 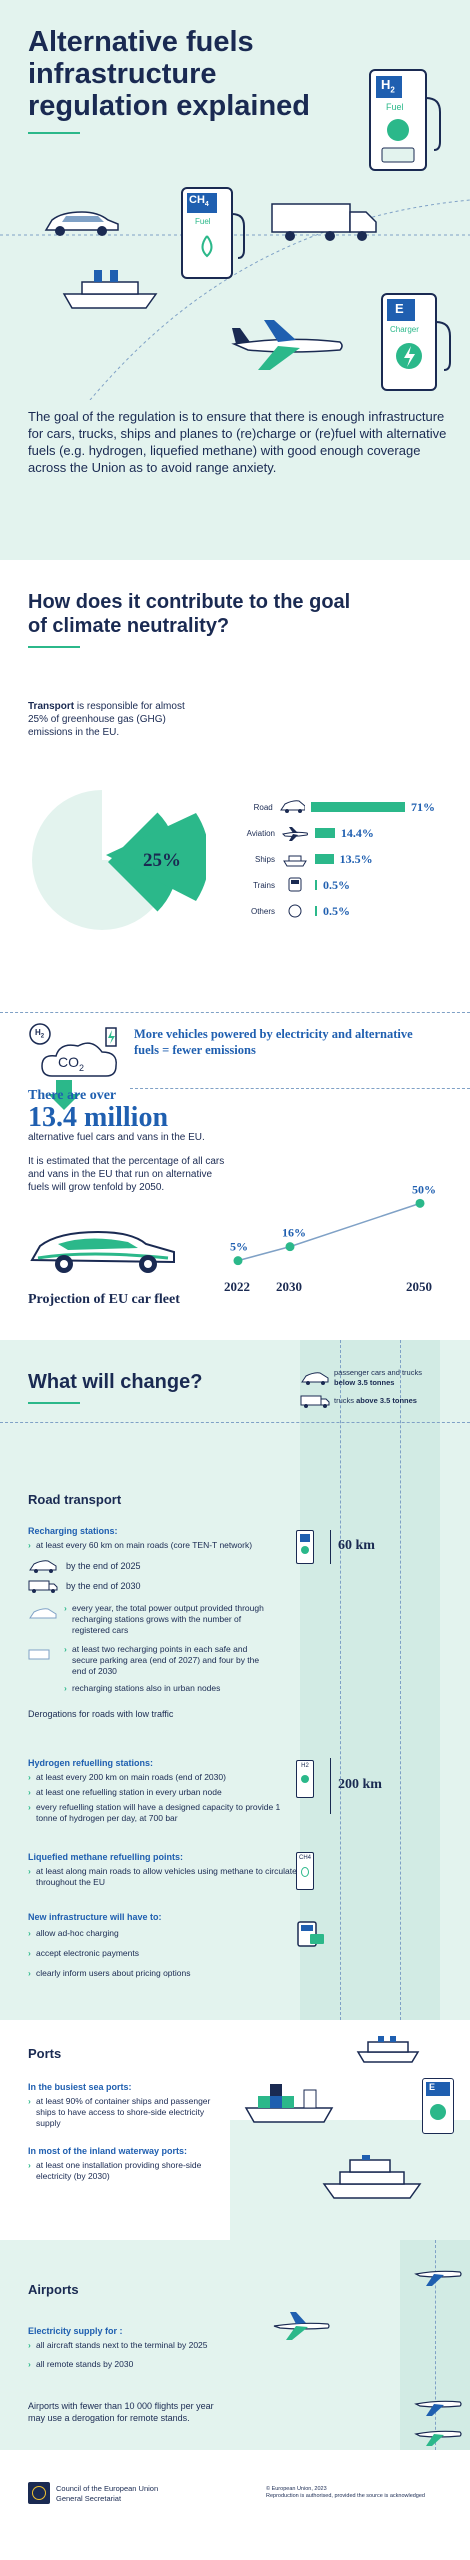 I want to click on bar-row: Others 0.5%, so click(x=330, y=911).